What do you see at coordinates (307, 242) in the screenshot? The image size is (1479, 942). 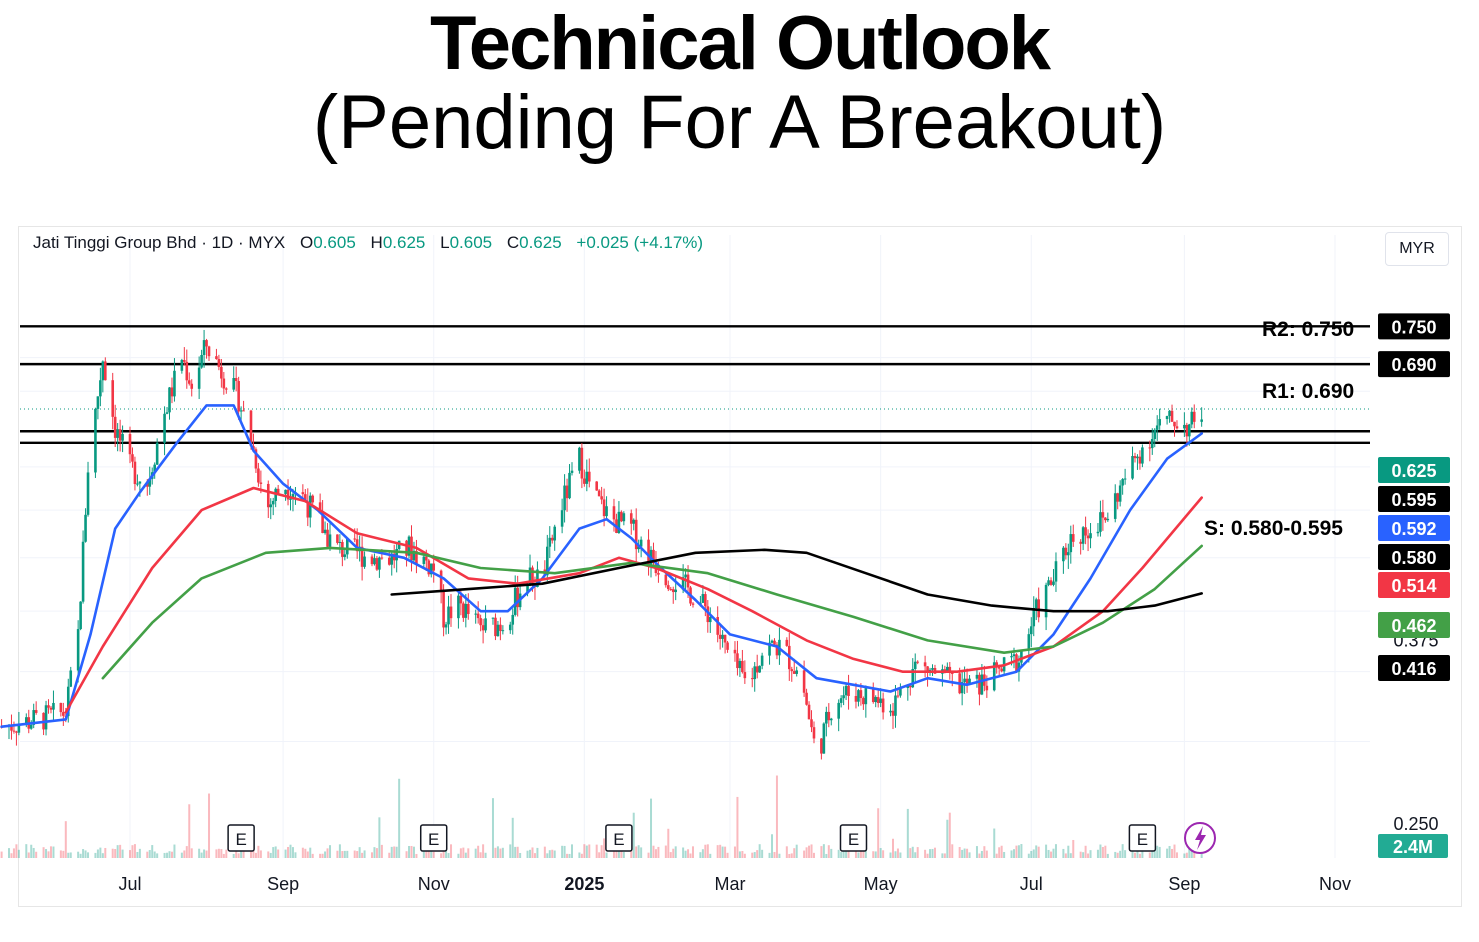 I see `open-label: O` at bounding box center [307, 242].